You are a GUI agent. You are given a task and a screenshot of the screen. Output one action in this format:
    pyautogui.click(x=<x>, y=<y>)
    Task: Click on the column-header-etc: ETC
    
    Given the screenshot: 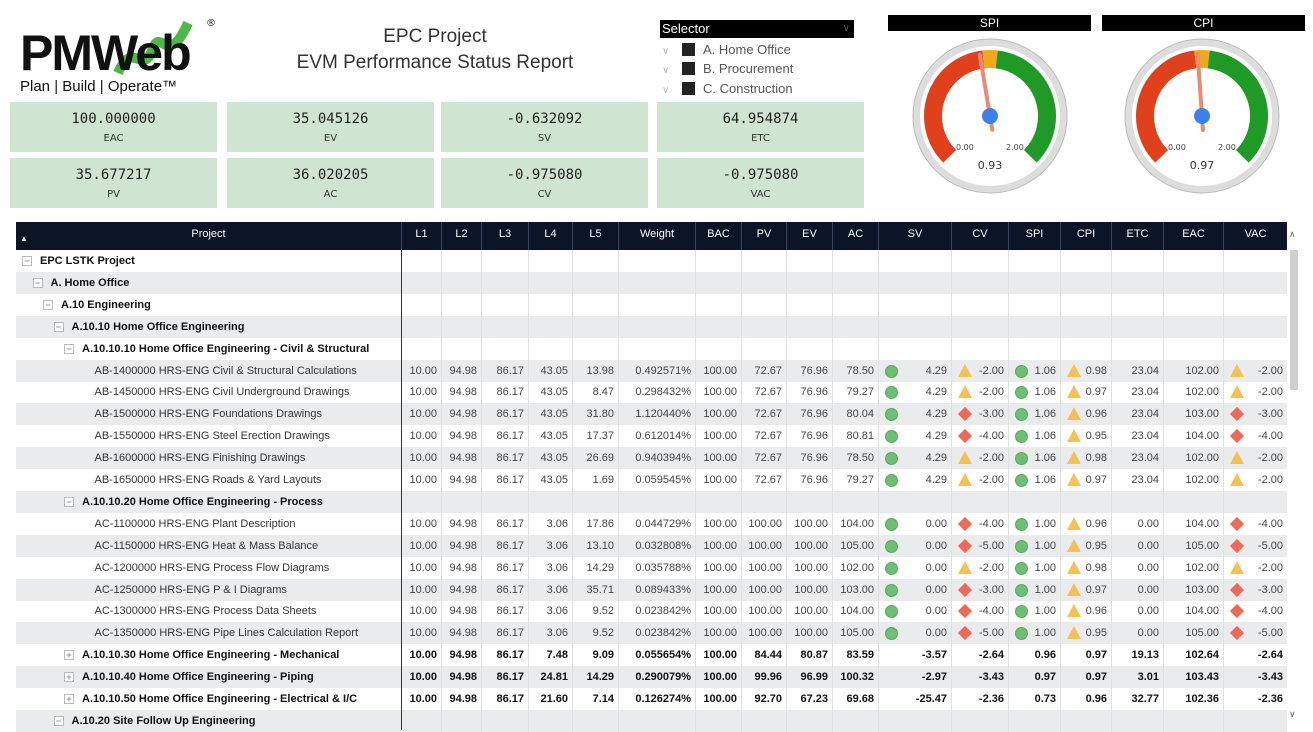 What is the action you would take?
    pyautogui.click(x=1137, y=236)
    